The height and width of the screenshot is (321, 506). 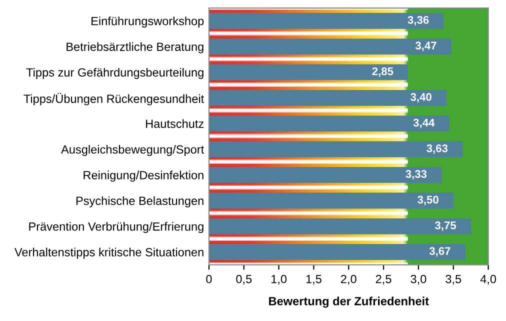 I want to click on y-tick-label: Einführungsworkshop, so click(x=148, y=22).